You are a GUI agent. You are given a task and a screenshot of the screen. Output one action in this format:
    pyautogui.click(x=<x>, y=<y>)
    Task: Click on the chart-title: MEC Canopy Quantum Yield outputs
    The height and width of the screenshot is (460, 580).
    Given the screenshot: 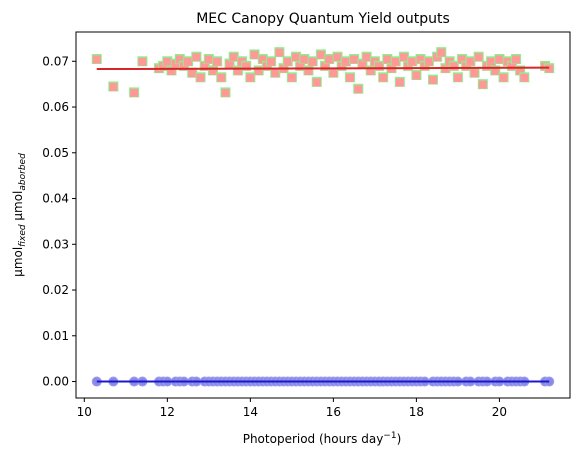 What is the action you would take?
    pyautogui.click(x=323, y=19)
    